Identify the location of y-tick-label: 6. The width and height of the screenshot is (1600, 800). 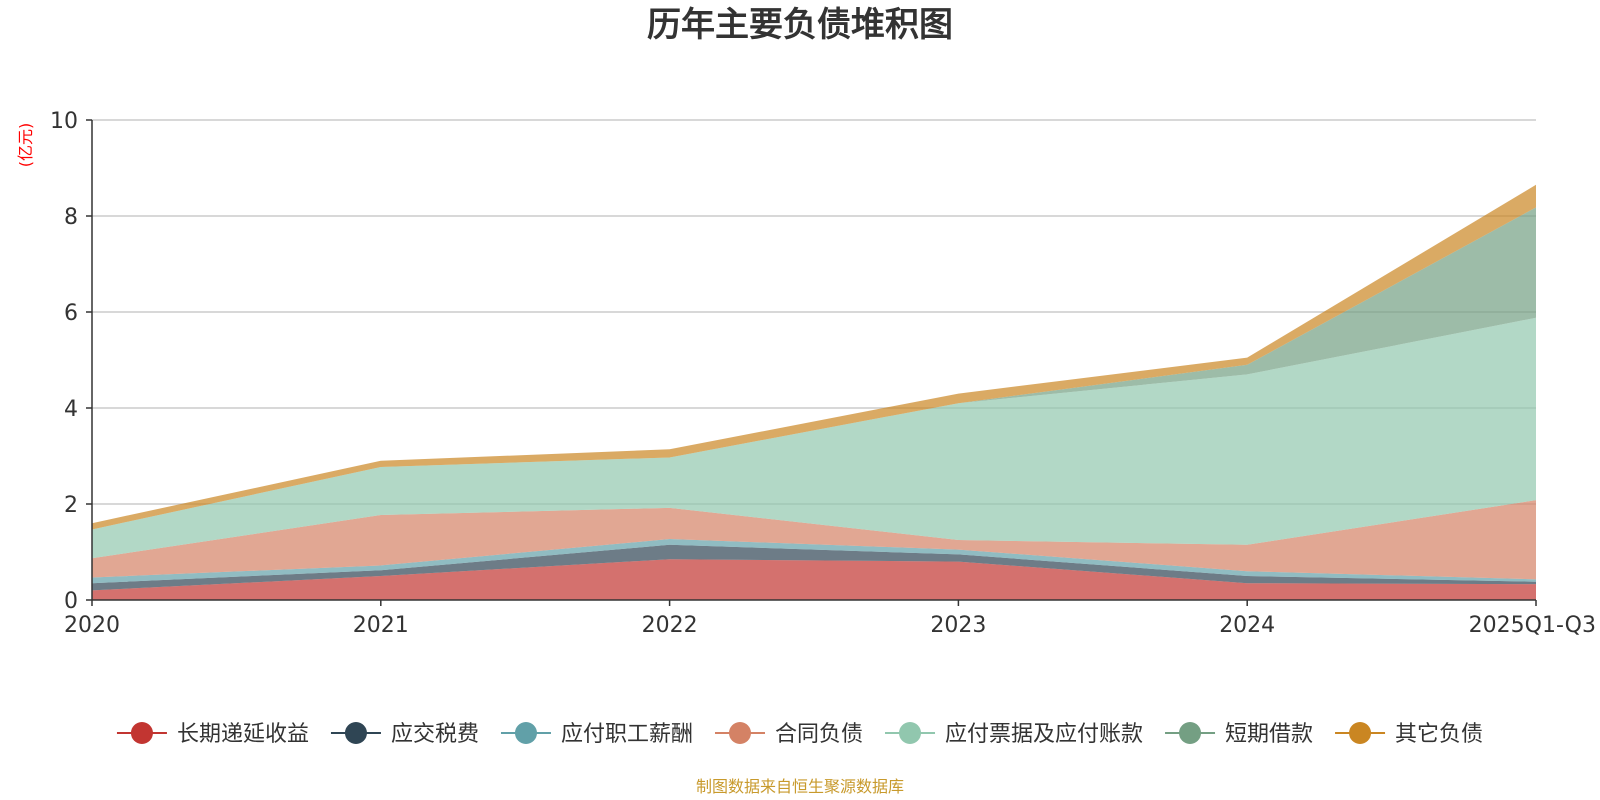
(71, 313).